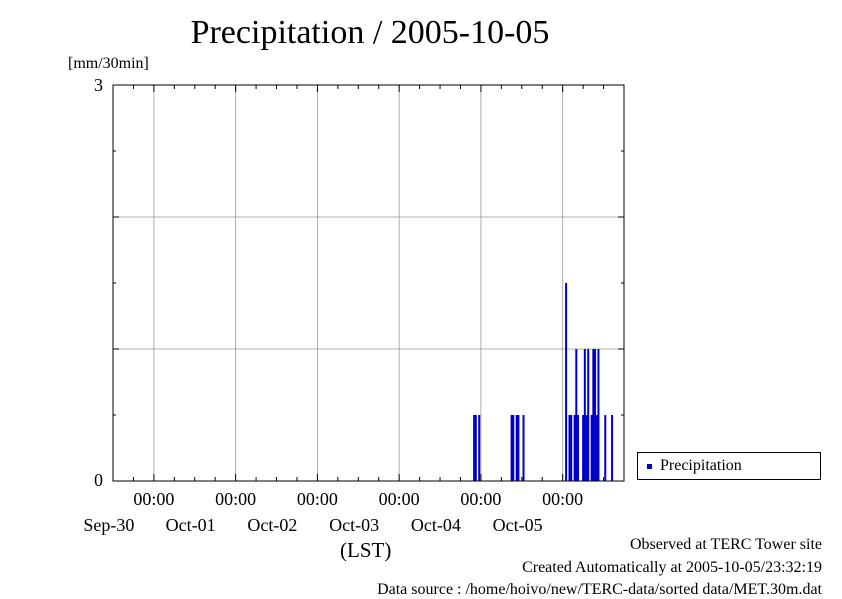 The image size is (842, 599). Describe the element at coordinates (649, 466) in the screenshot. I see `legend-swatch` at that location.